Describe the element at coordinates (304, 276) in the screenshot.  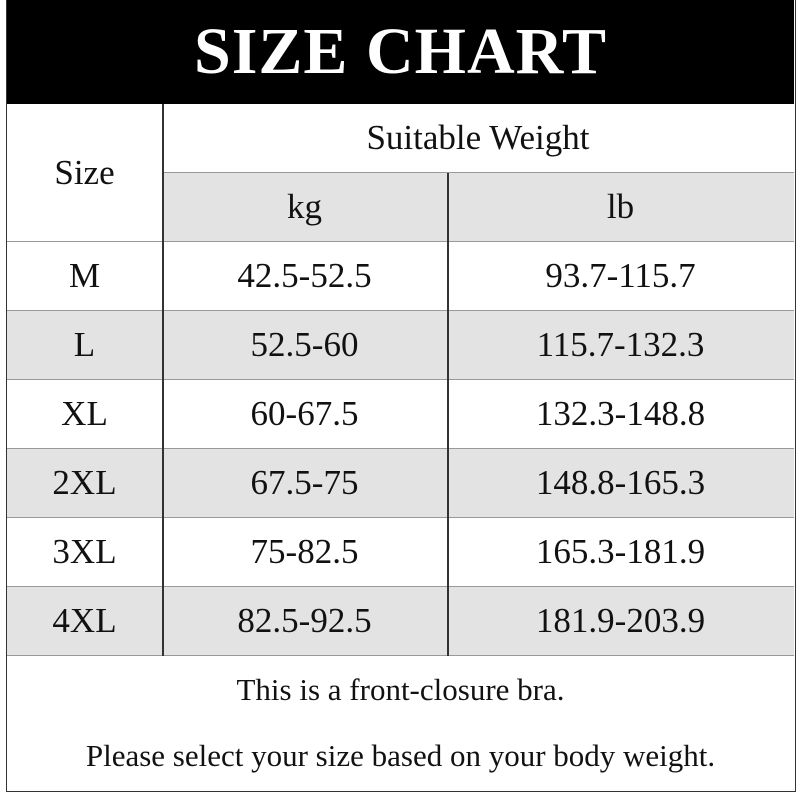
I see `cell-kg: 42.5-52.5` at that location.